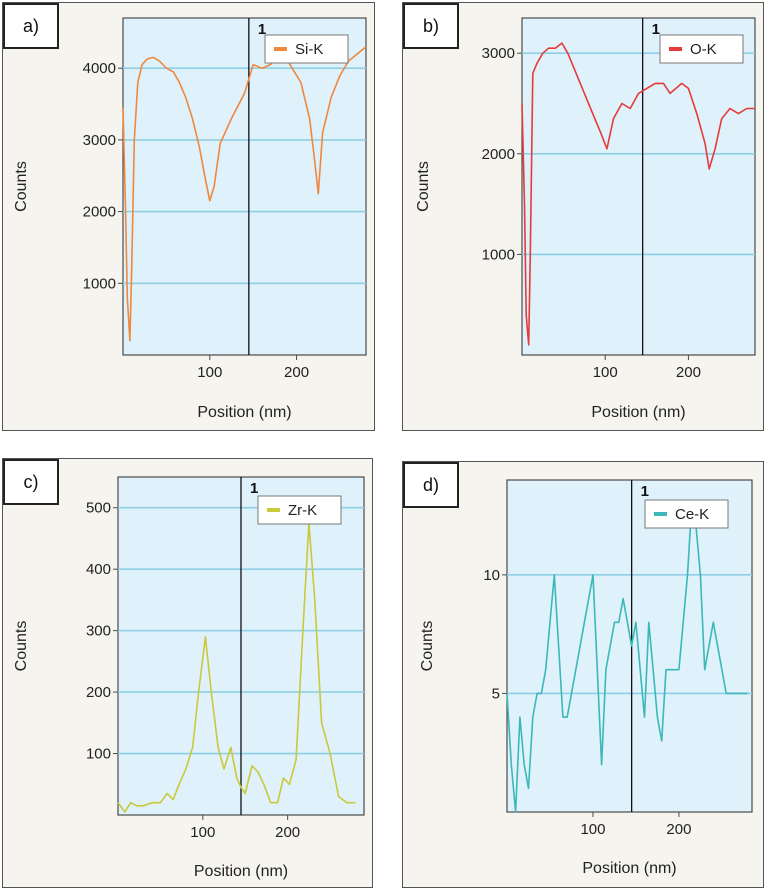 The image size is (767, 890). I want to click on si-k-y-tick-label: 3000, so click(99, 140).